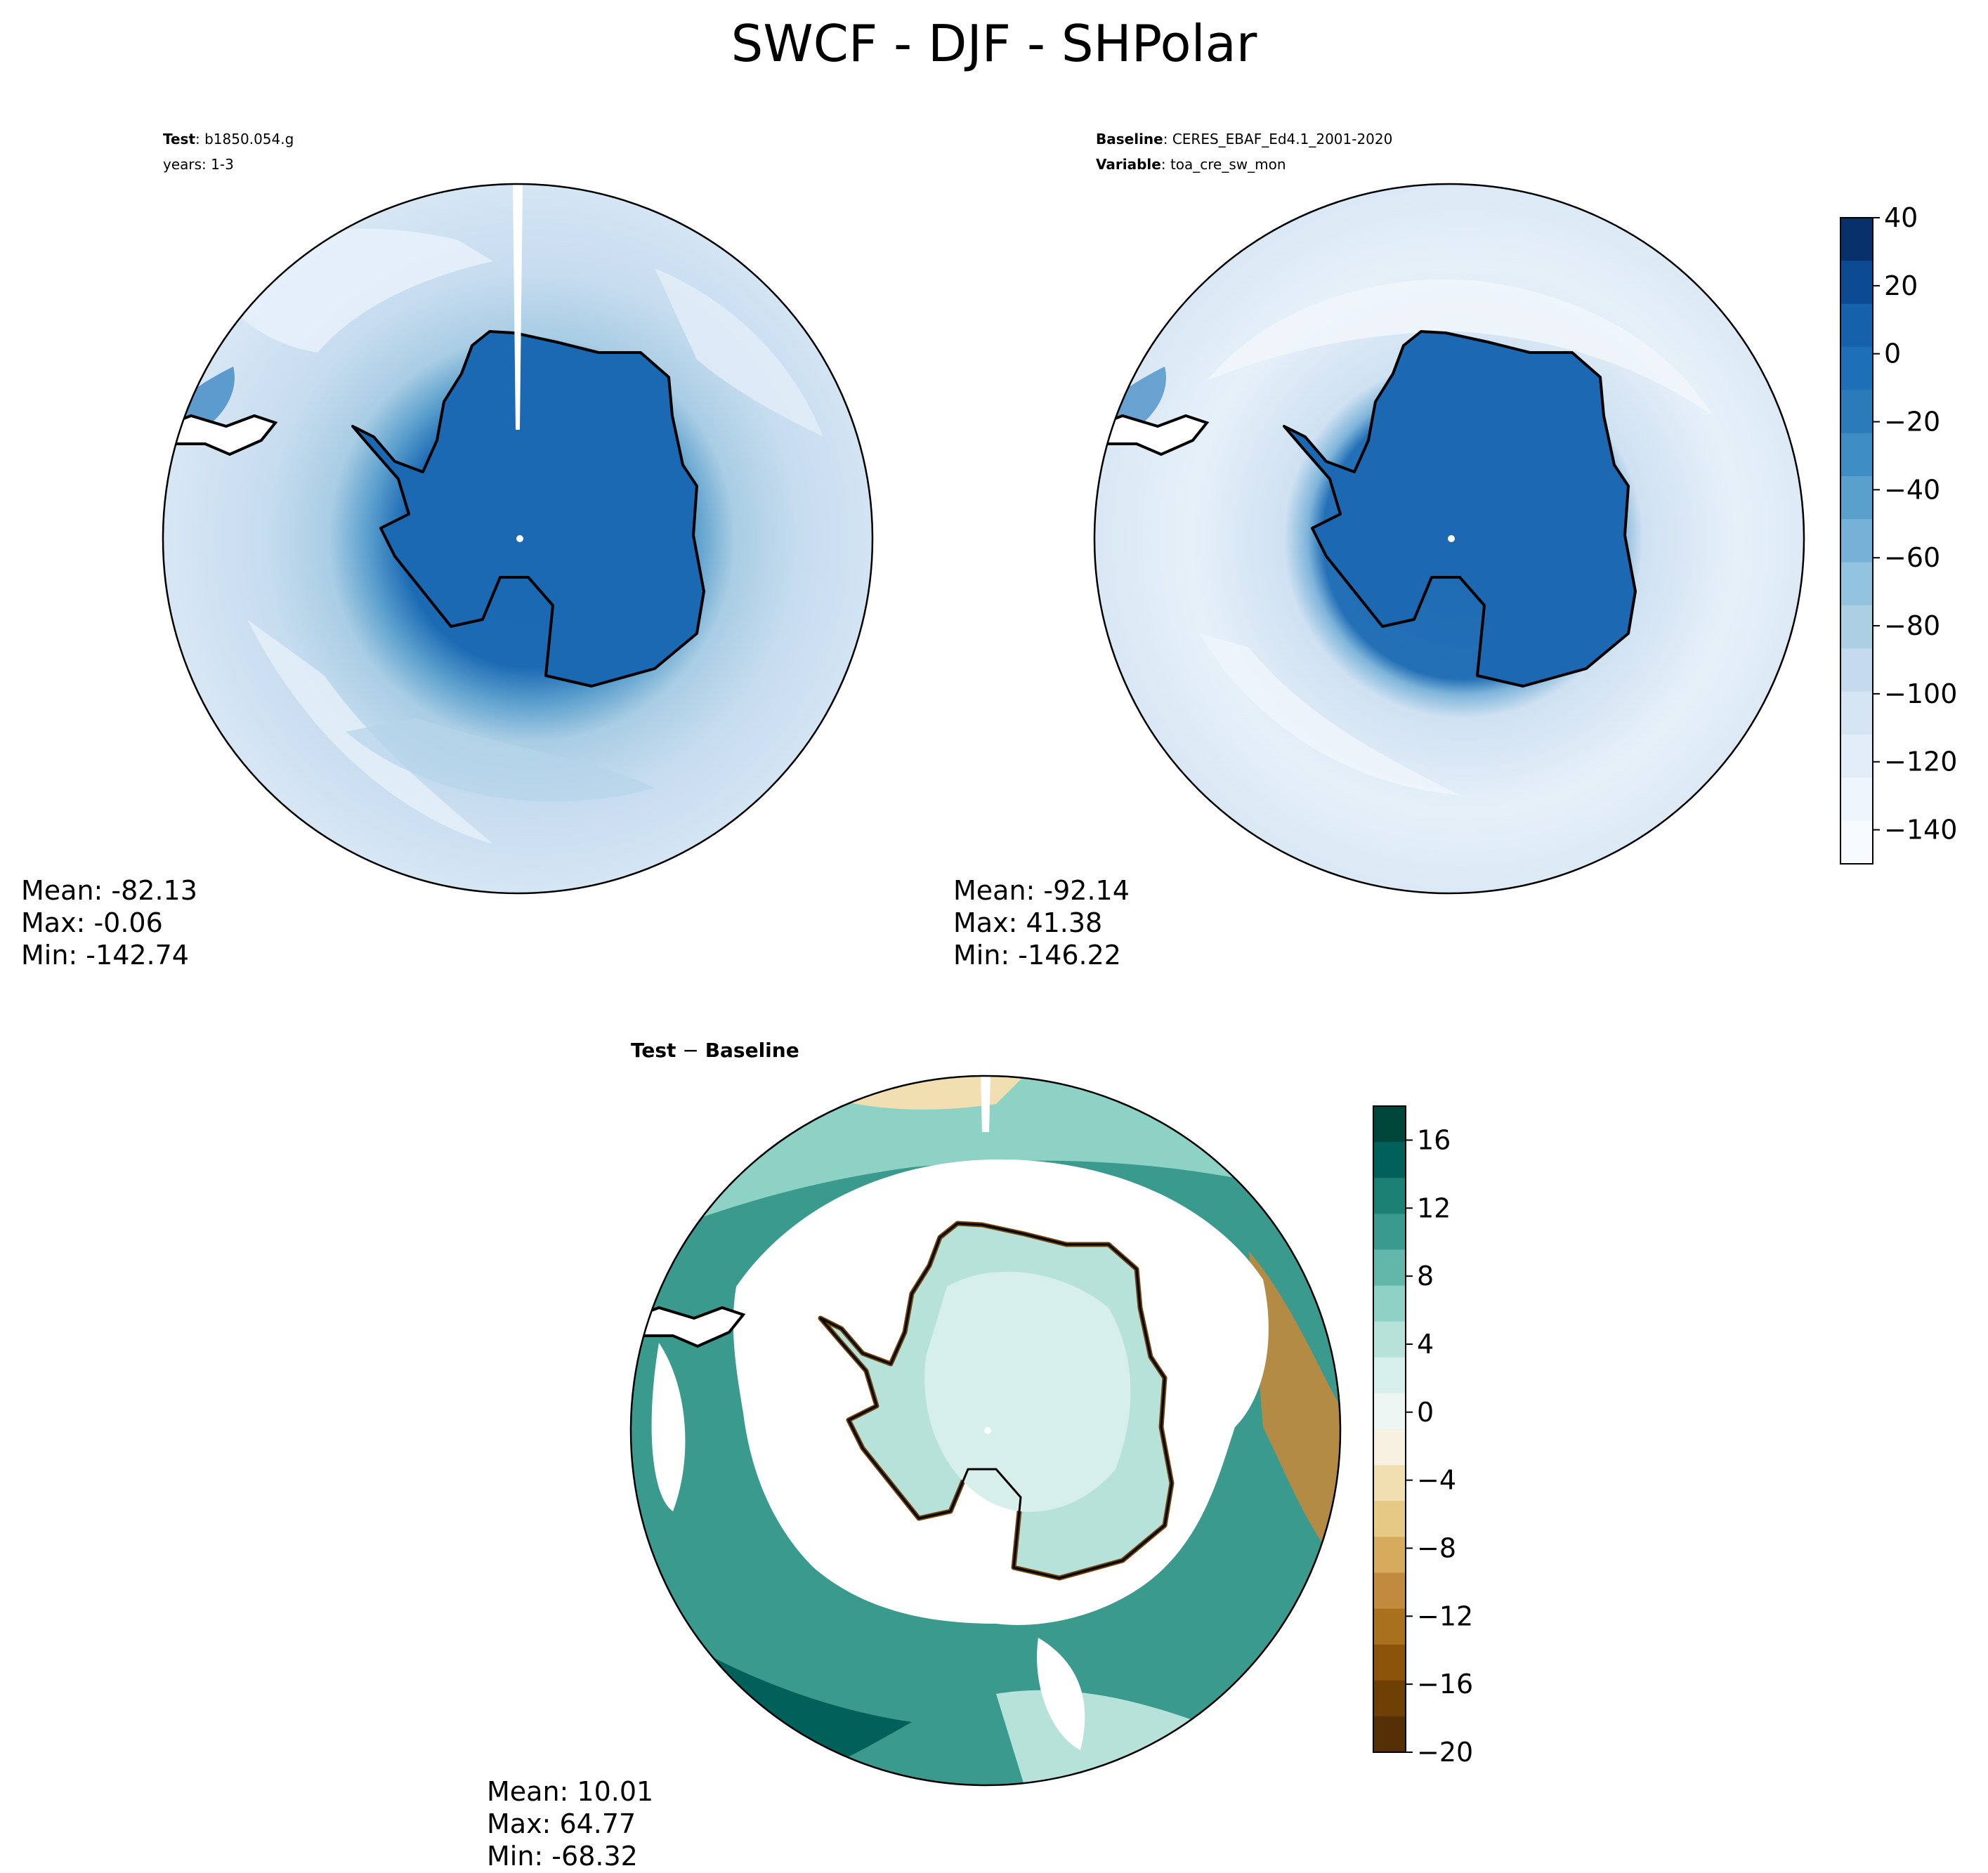 The image size is (1988, 1873). What do you see at coordinates (179, 139) in the screenshot?
I see `test-label-bold: Test` at bounding box center [179, 139].